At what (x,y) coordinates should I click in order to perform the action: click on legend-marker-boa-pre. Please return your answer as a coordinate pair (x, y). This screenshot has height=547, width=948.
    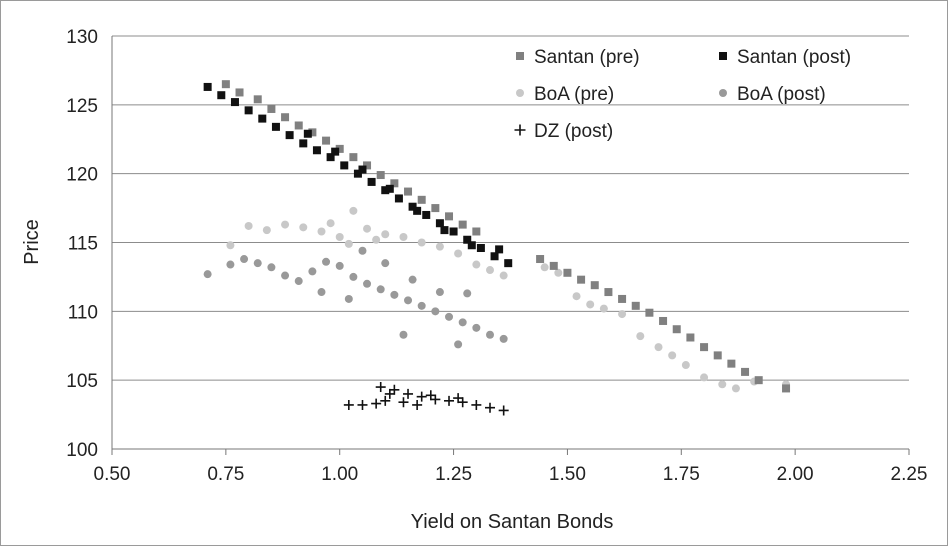
    Looking at the image, I should click on (520, 93).